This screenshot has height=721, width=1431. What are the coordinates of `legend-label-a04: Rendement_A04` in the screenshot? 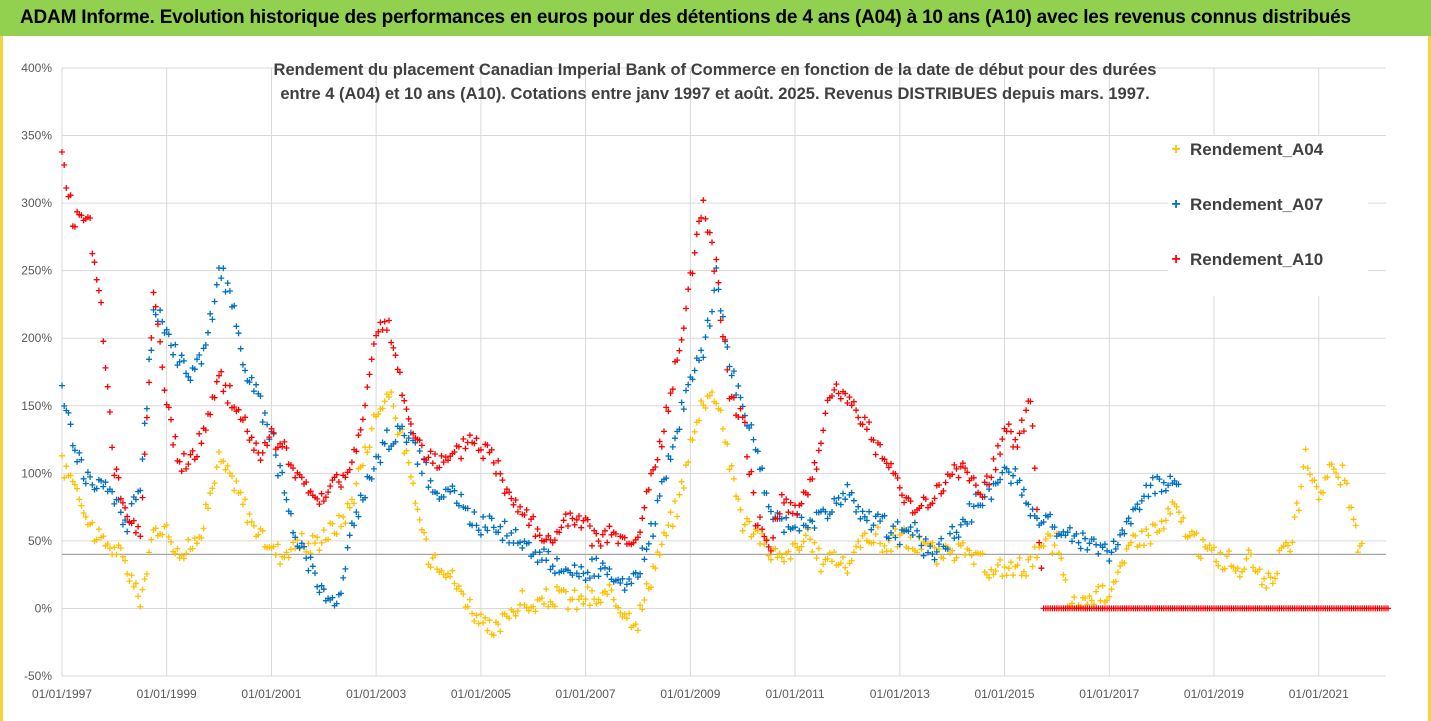 It's located at (1257, 149).